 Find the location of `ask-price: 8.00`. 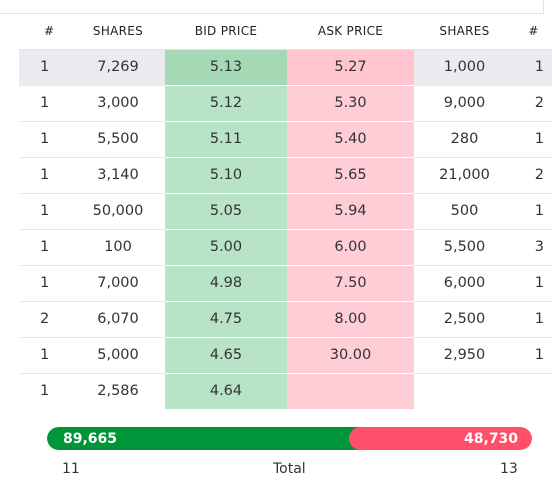

ask-price: 8.00 is located at coordinates (350, 319).